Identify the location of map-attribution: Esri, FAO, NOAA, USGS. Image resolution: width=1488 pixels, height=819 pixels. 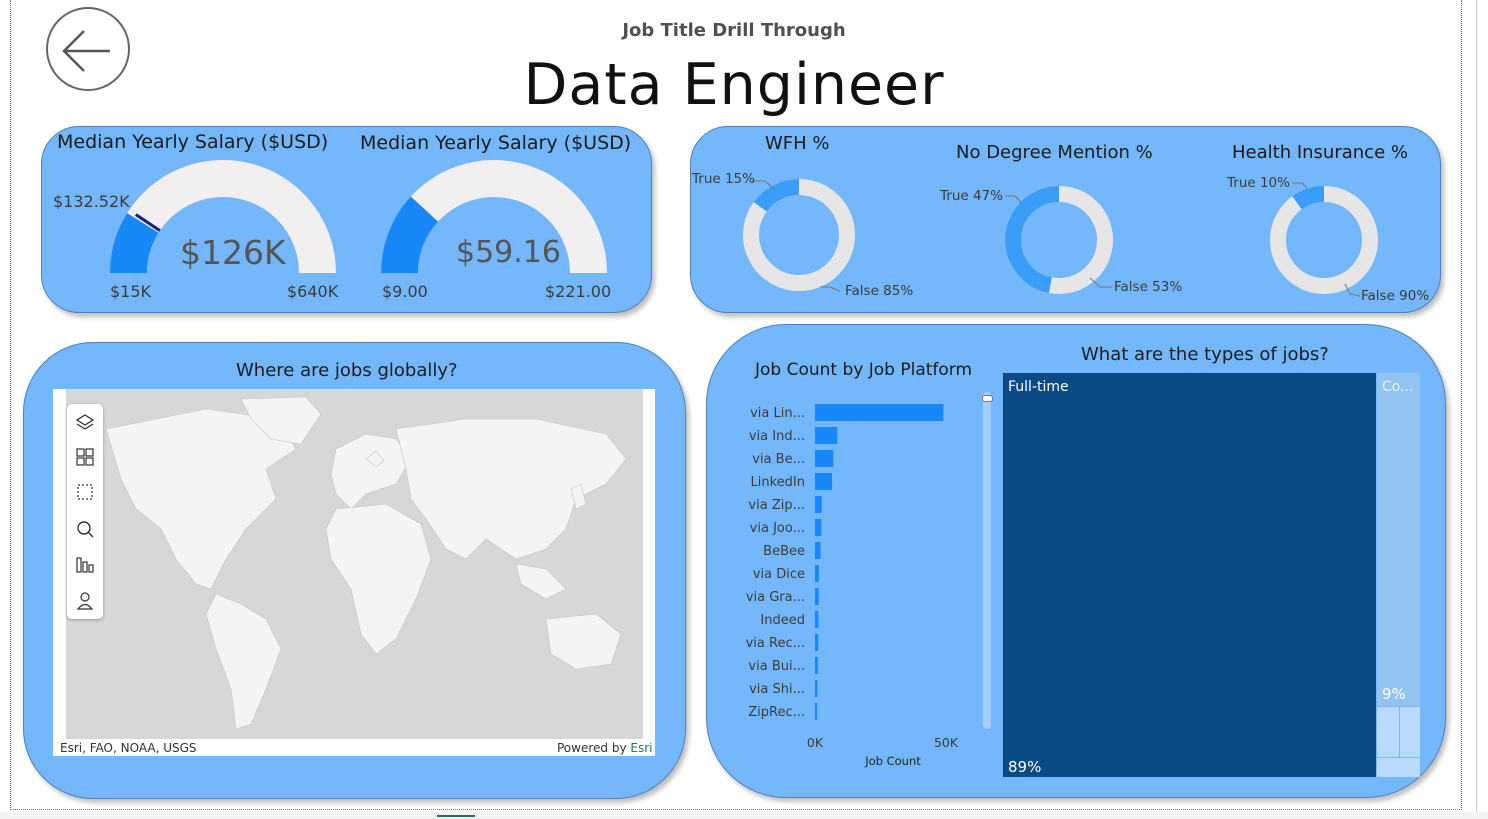
(128, 748).